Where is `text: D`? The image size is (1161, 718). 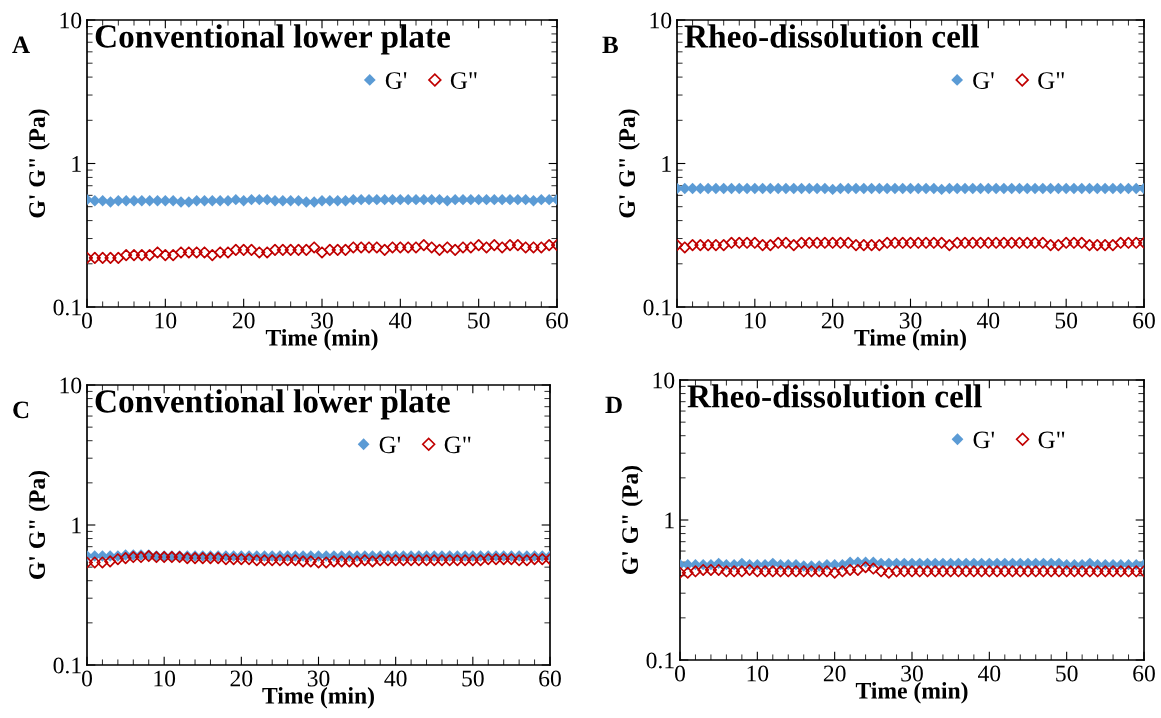
text: D is located at coordinates (613, 405).